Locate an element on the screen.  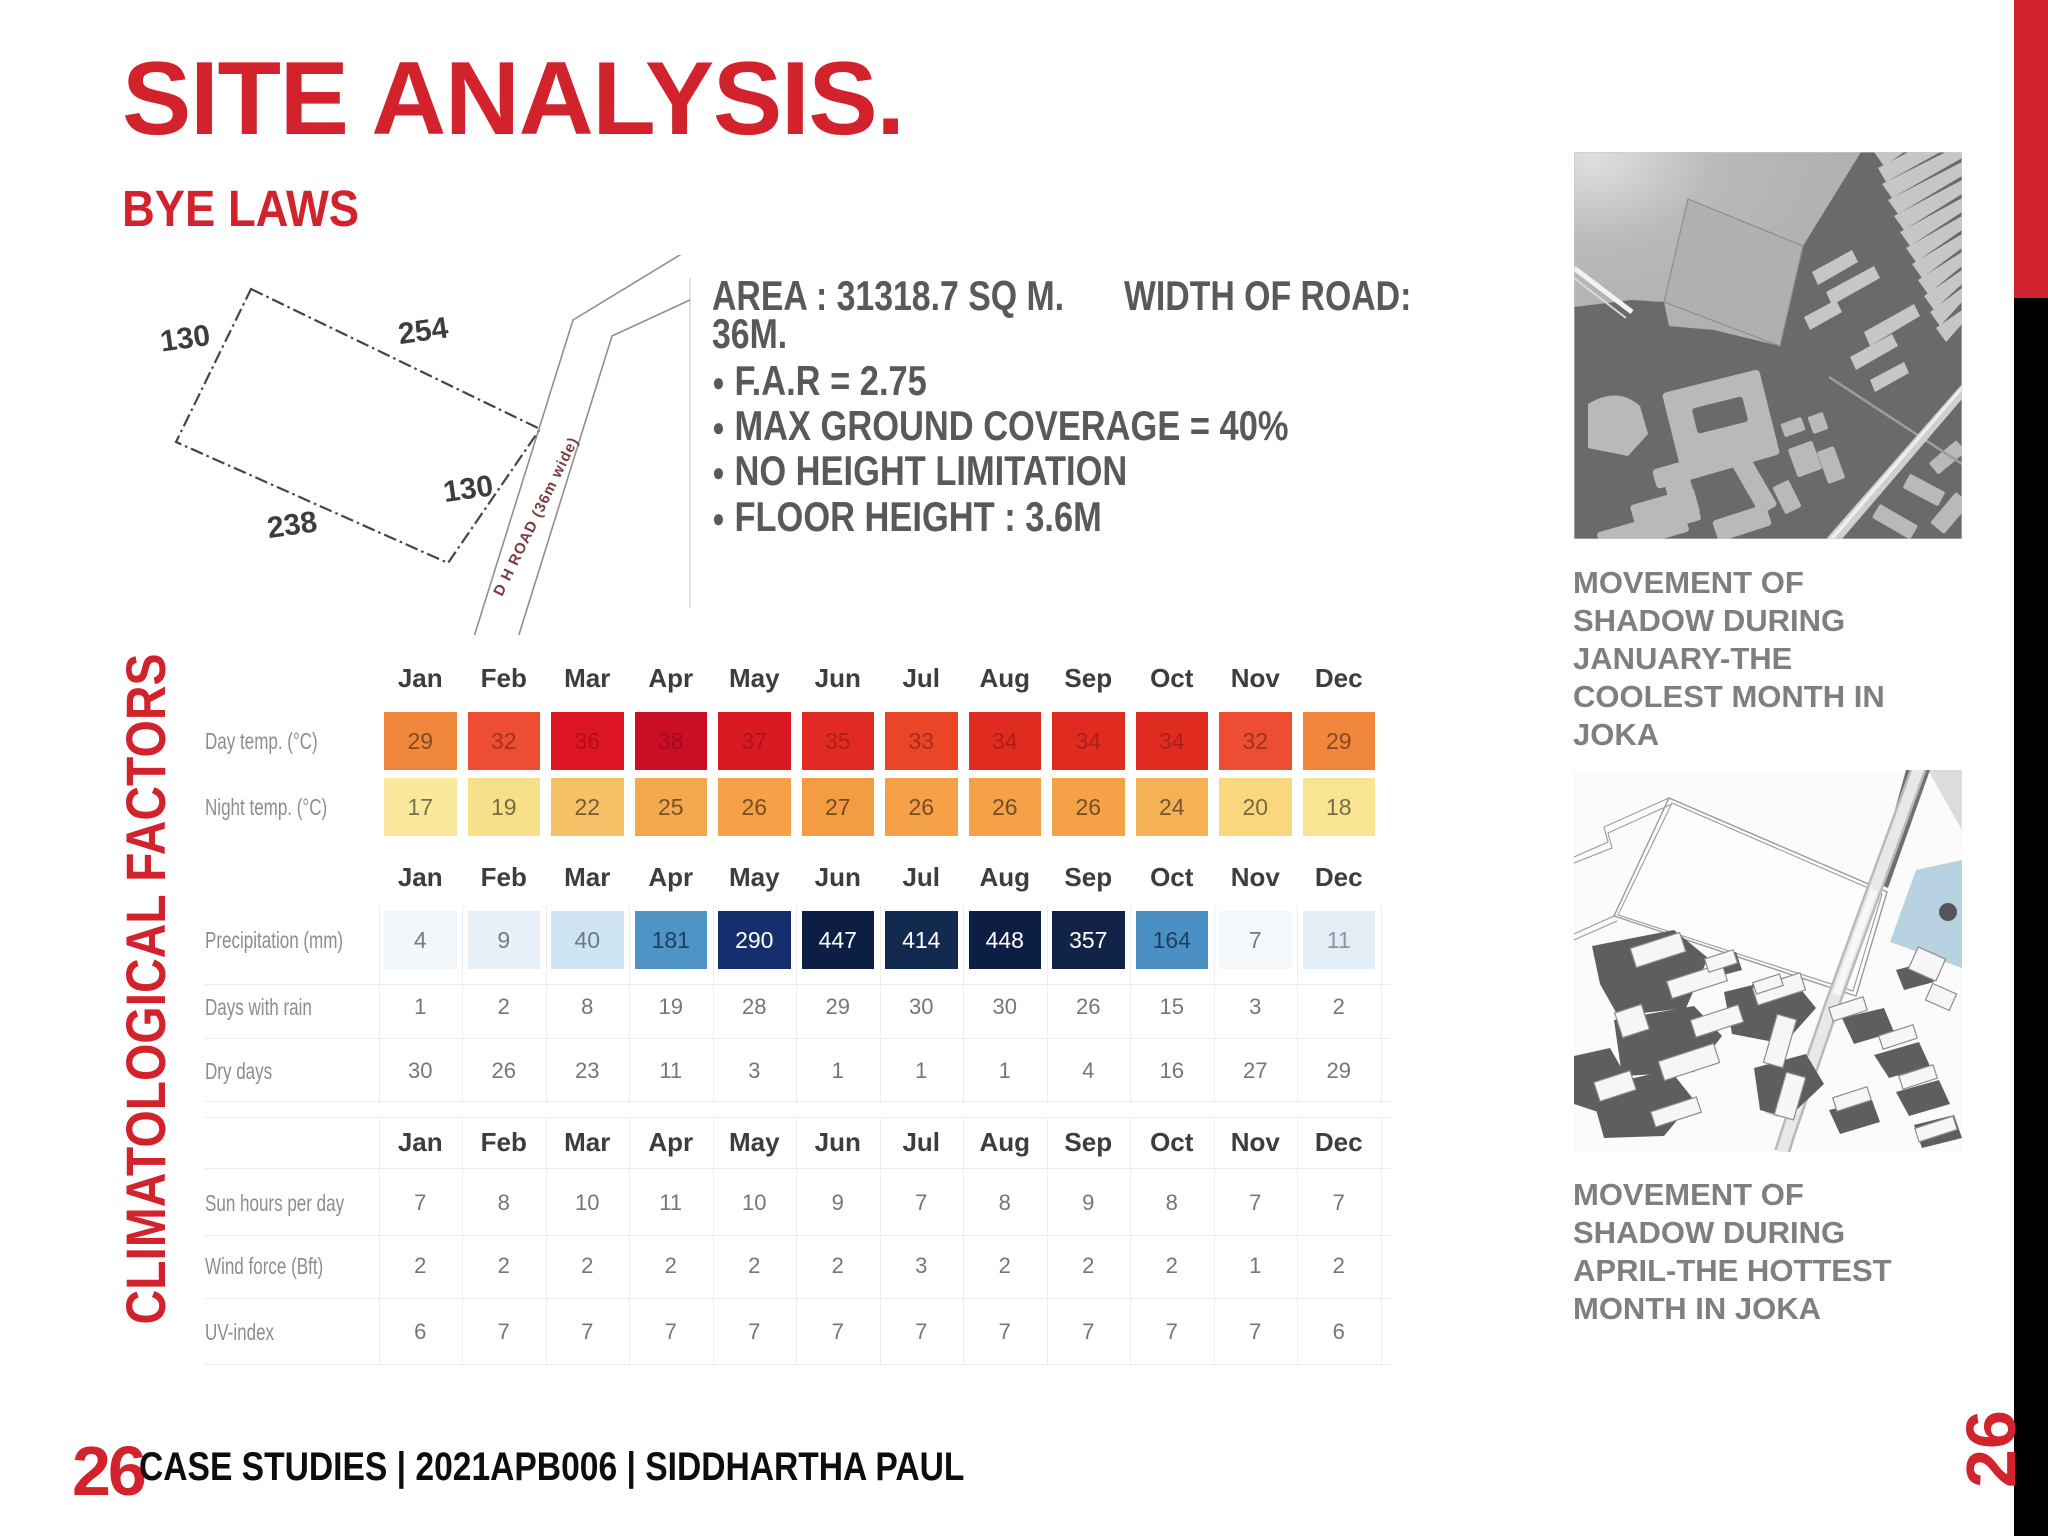
svg-text: 238 is located at coordinates (292, 525).